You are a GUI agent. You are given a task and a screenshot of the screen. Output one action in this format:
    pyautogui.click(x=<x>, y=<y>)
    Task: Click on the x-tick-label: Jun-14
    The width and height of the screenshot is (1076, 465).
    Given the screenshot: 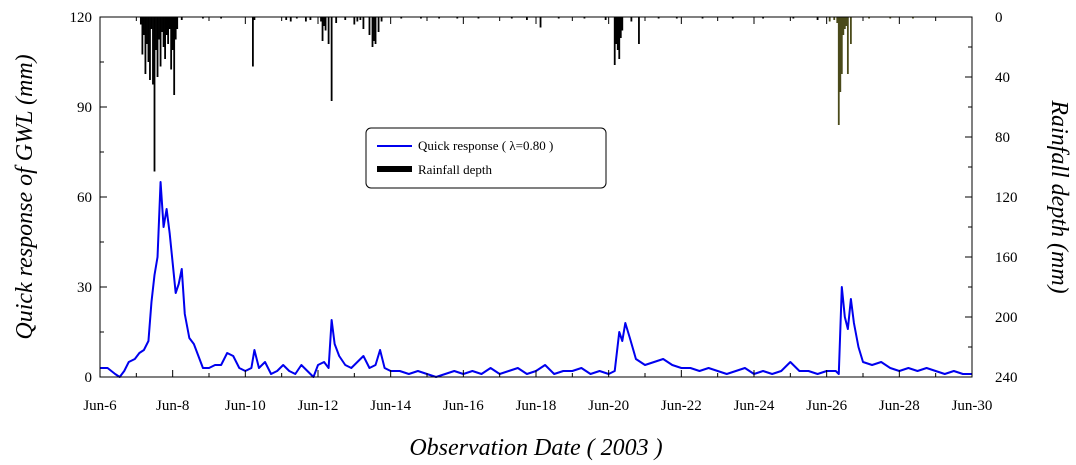 What is the action you would take?
    pyautogui.click(x=390, y=406)
    